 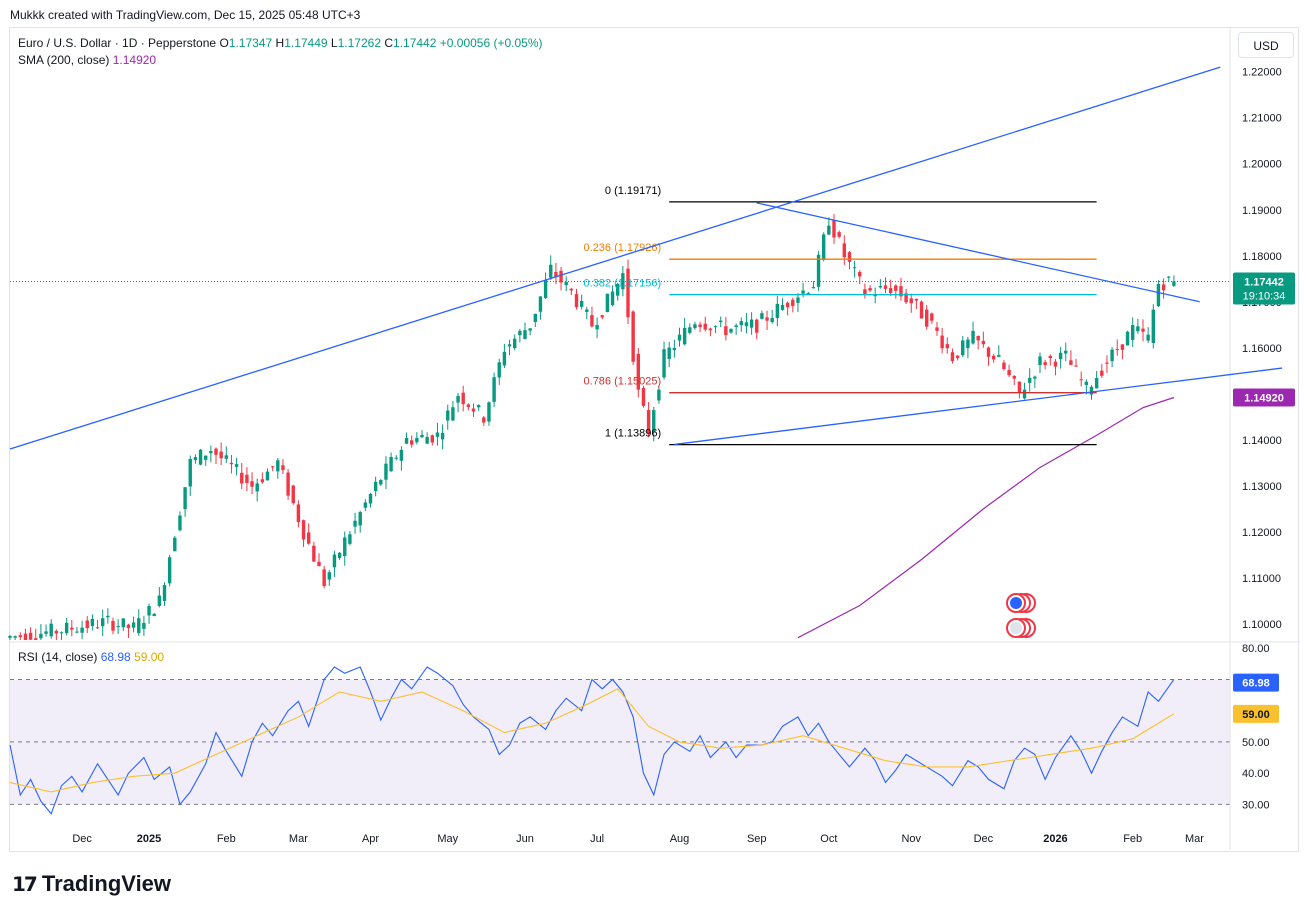 I want to click on trendline-ascending-support, so click(x=978, y=406).